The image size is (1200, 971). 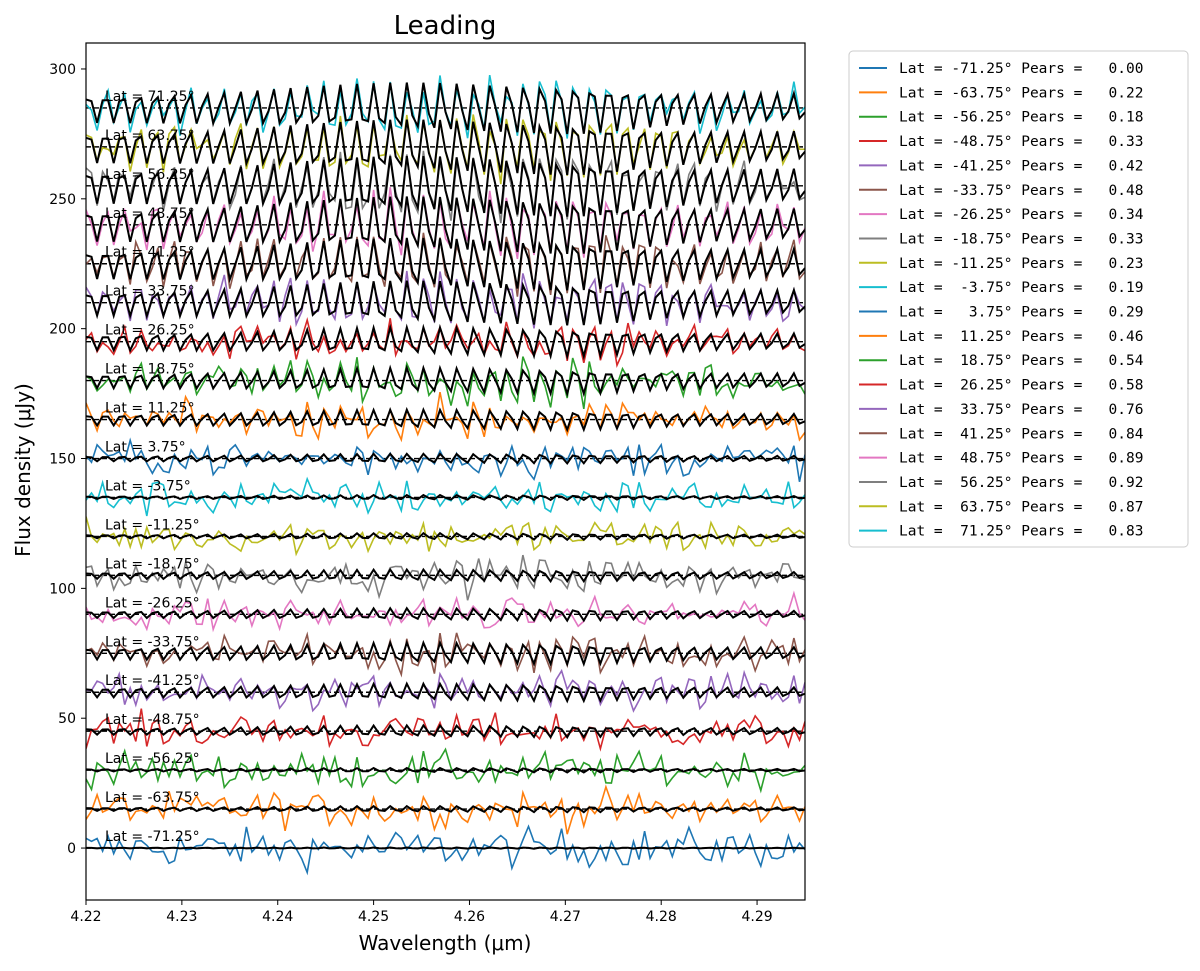 What do you see at coordinates (62, 589) in the screenshot?
I see `y-tick-label: 100` at bounding box center [62, 589].